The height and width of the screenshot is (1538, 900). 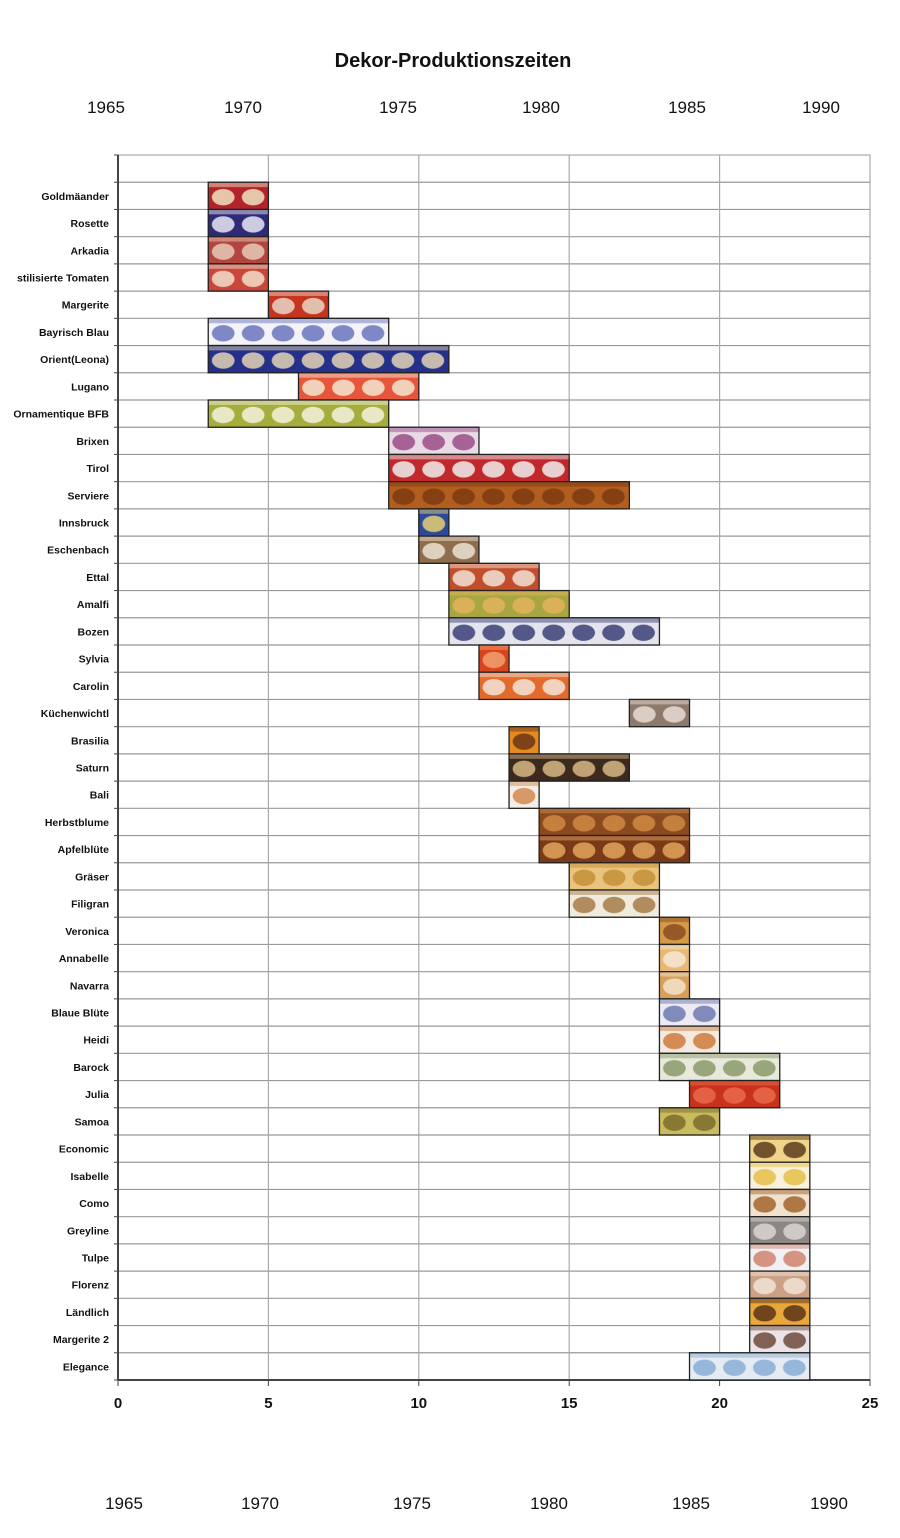 What do you see at coordinates (93, 605) in the screenshot?
I see `row-label: Amalfi` at bounding box center [93, 605].